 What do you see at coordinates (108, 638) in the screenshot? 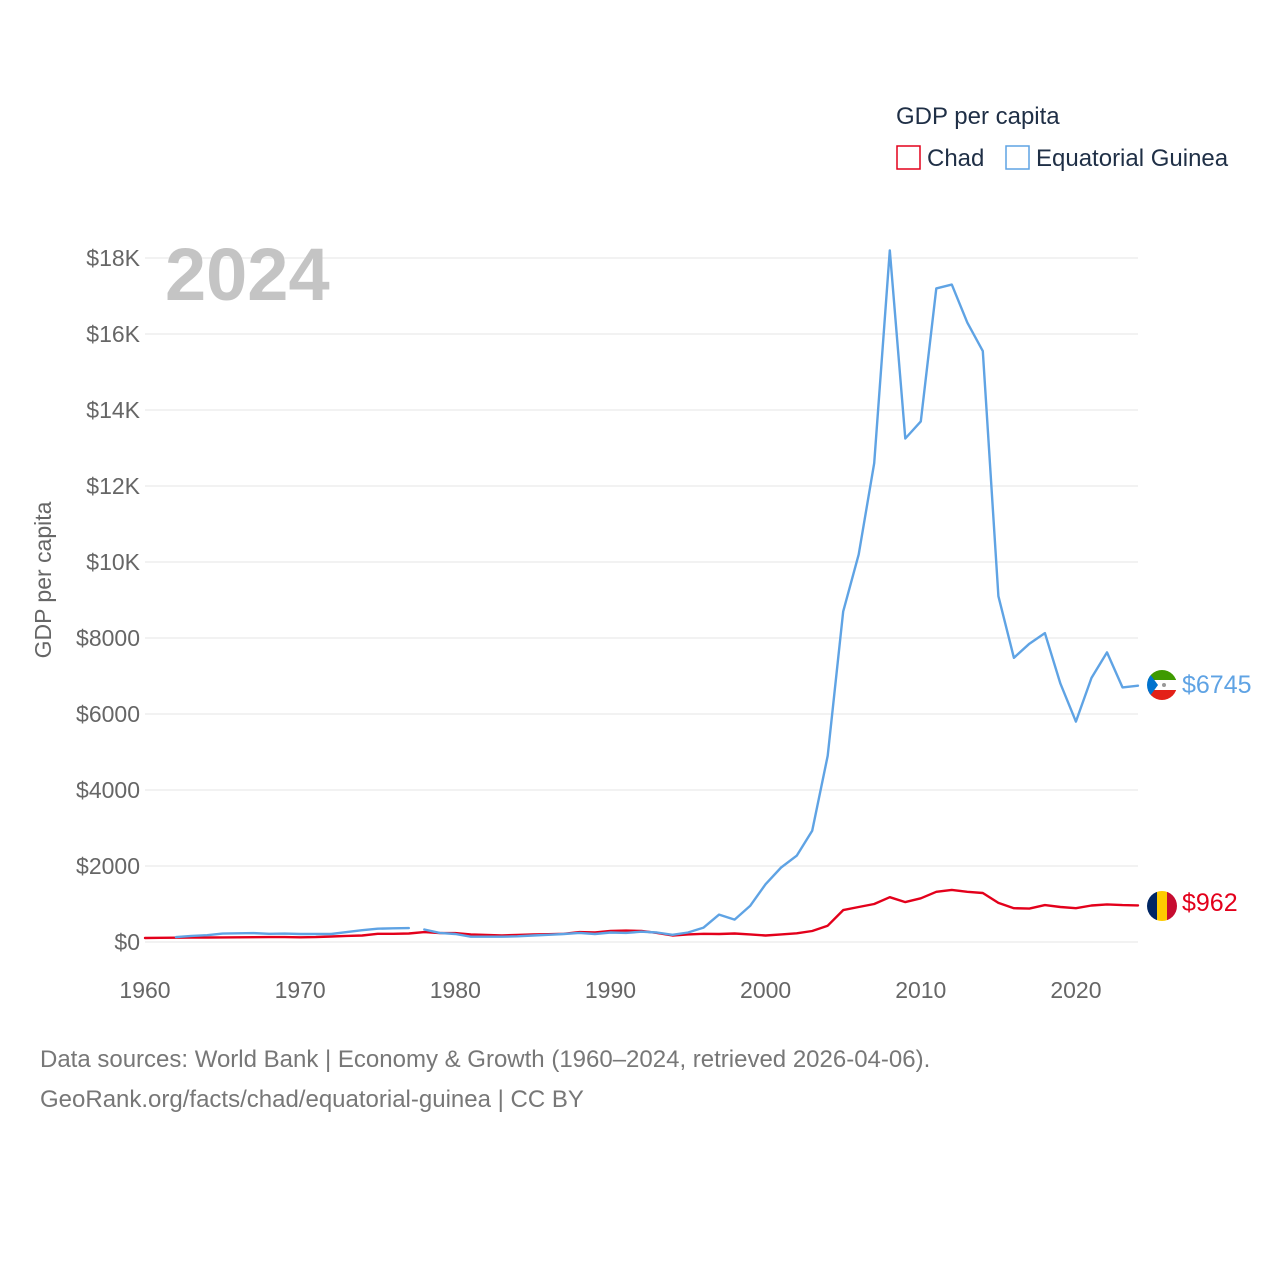
I see `y-tick-label: $8000` at bounding box center [108, 638].